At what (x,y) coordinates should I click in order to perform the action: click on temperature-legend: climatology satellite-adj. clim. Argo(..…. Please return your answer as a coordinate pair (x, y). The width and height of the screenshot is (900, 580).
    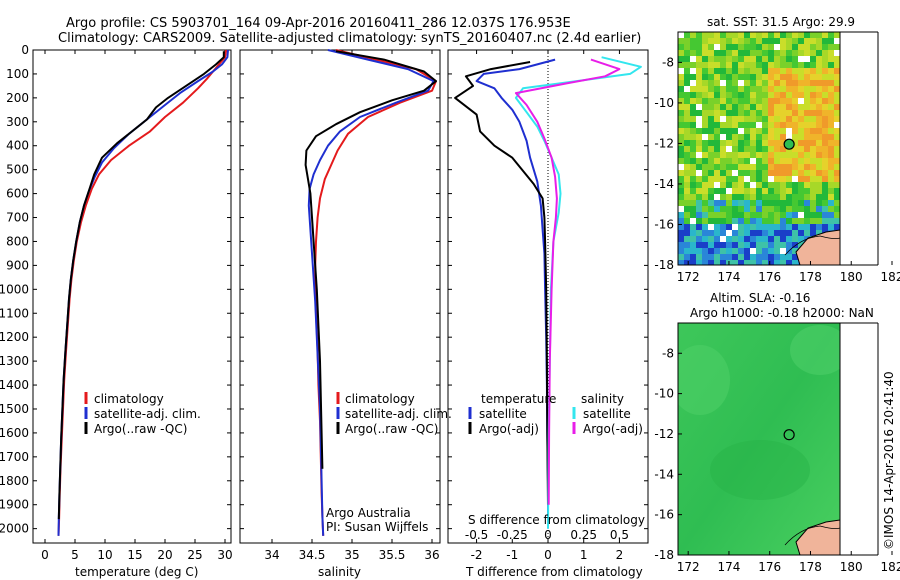
    Looking at the image, I should click on (142, 414).